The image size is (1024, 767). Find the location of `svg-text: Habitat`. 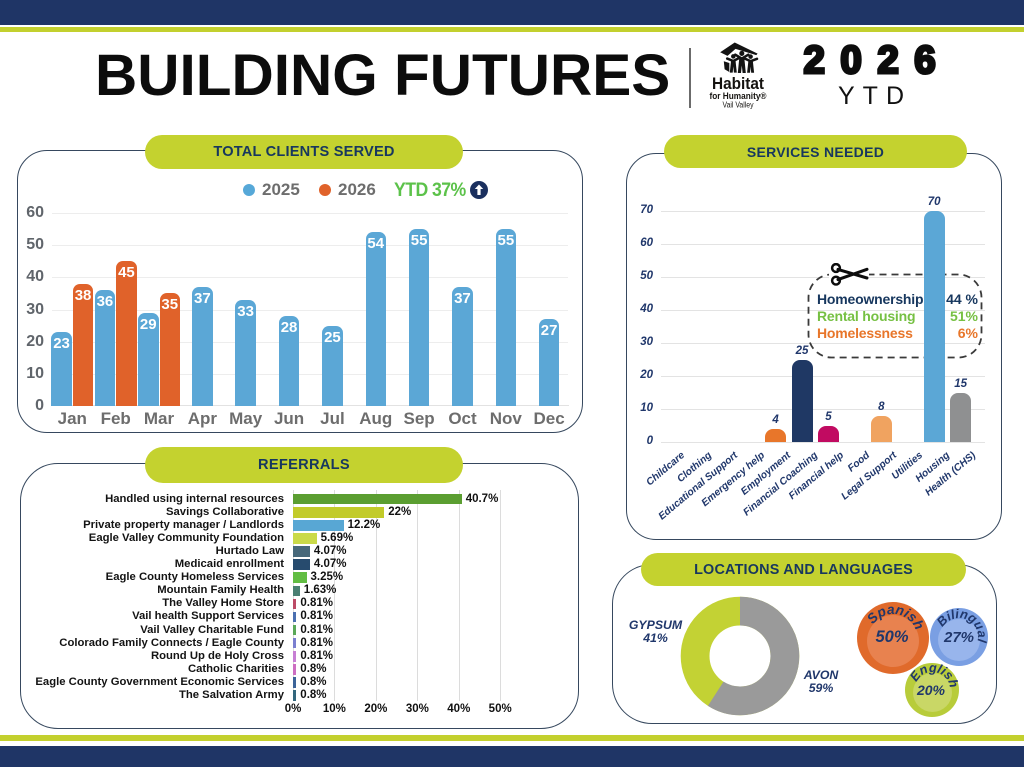

svg-text: Habitat is located at coordinates (738, 84).